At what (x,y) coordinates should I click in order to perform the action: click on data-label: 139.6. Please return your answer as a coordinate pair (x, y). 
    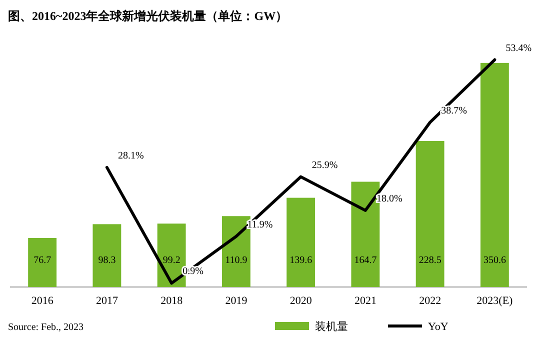
    Looking at the image, I should click on (301, 260).